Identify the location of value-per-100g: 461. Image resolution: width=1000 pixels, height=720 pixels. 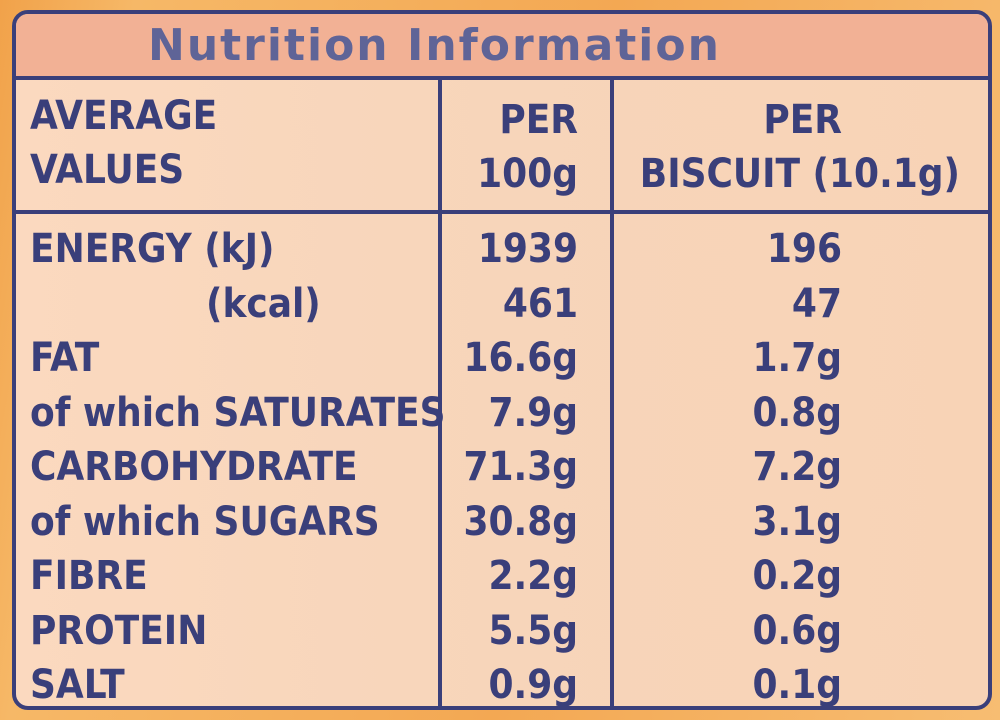
(540, 303).